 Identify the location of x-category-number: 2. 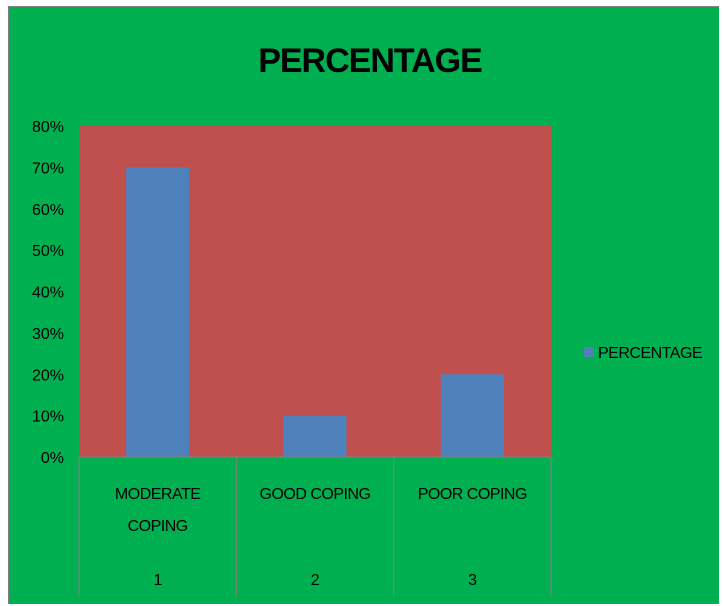
(315, 580).